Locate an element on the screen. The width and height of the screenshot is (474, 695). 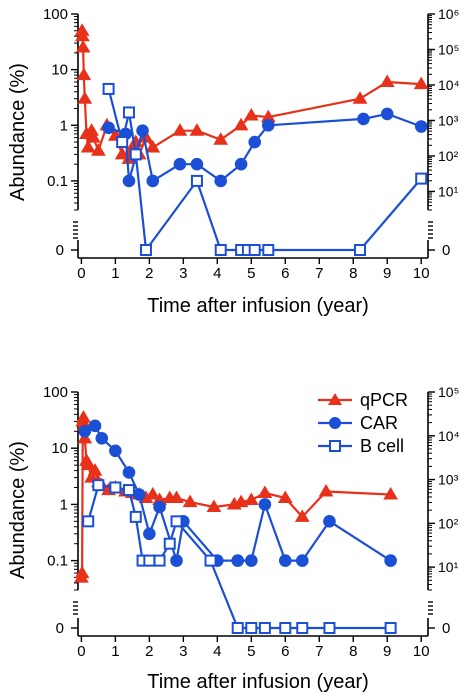
y-axis-title: Abundance (%) is located at coordinates (18, 510).